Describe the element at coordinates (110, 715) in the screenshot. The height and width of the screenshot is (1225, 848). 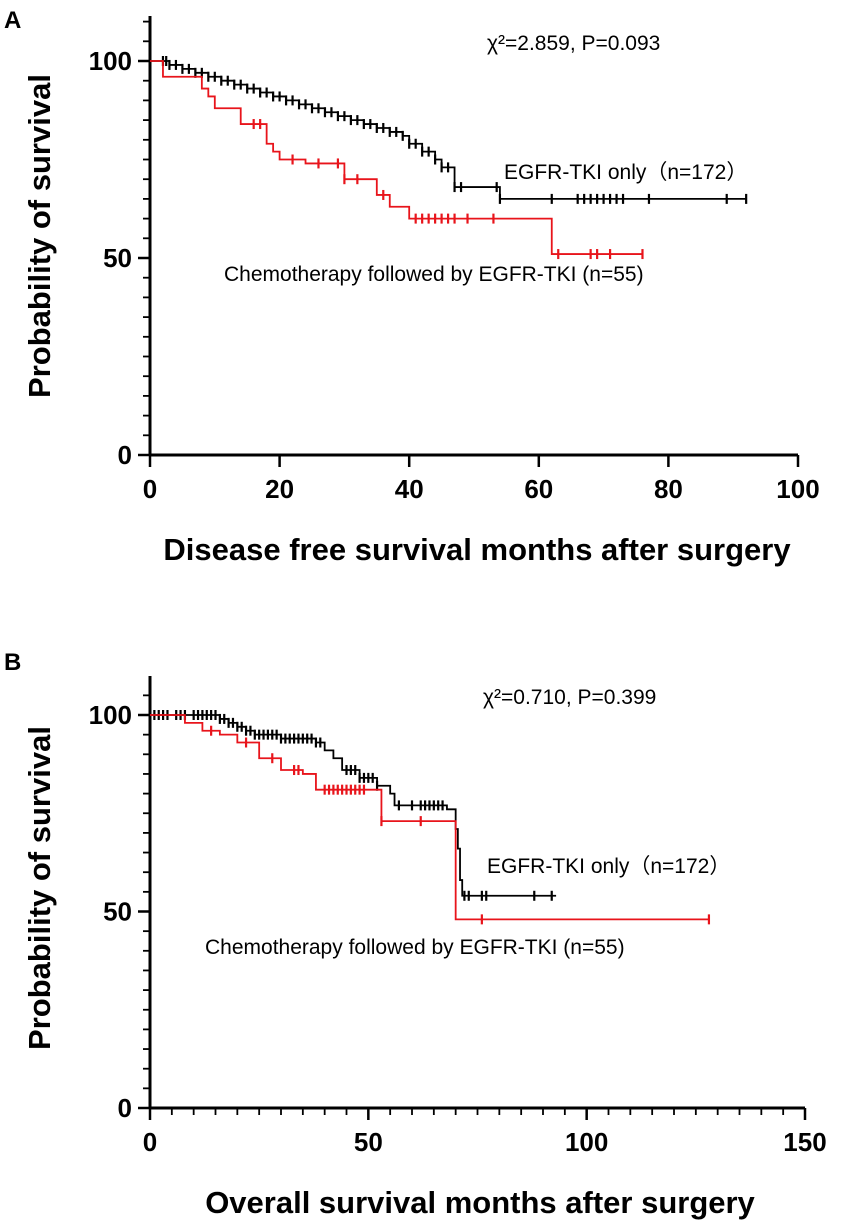
I see `panel-b-y-tick-label: 100` at that location.